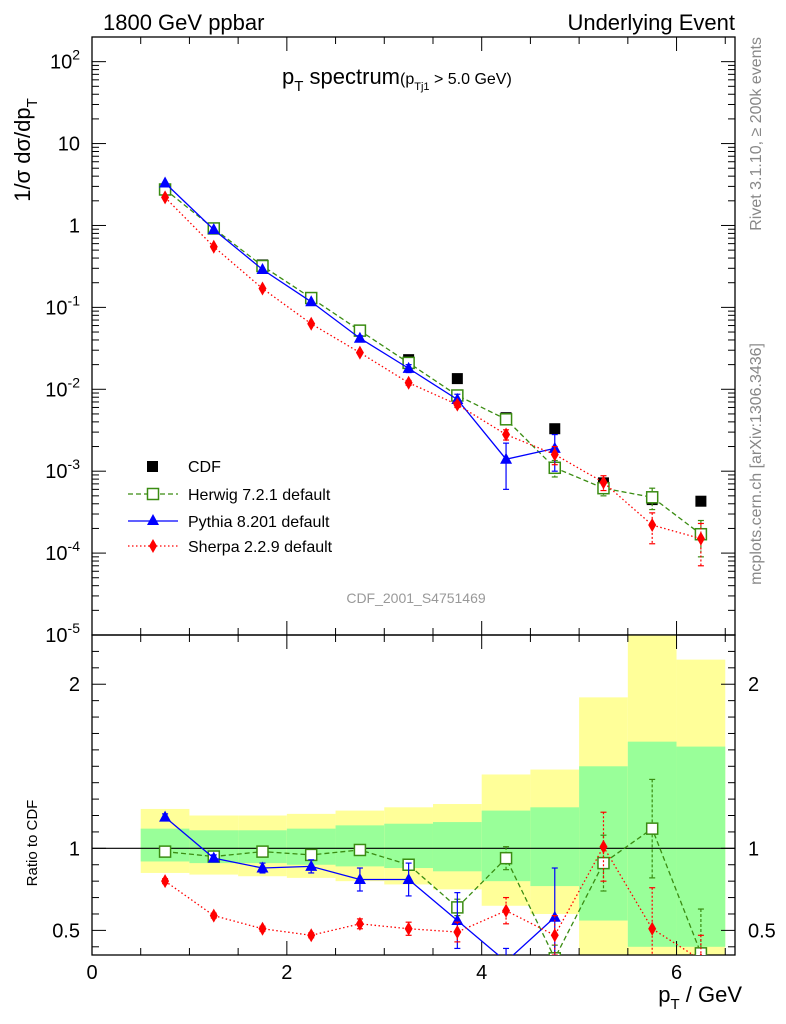 This screenshot has height=1024, width=786. Describe the element at coordinates (32, 102) in the screenshot. I see `ylabel-top-sub: T` at that location.